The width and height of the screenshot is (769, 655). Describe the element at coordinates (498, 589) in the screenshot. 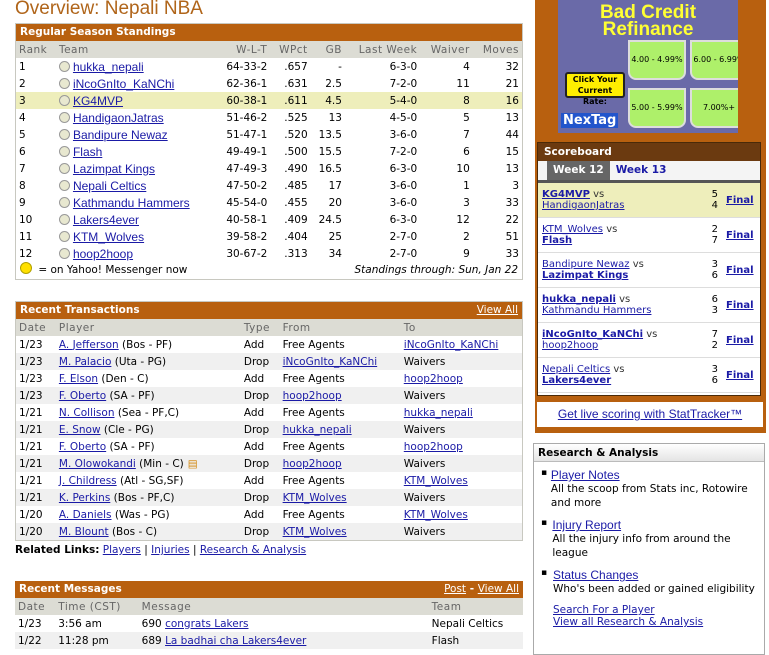

I see `messages-view-all-link: View All` at that location.